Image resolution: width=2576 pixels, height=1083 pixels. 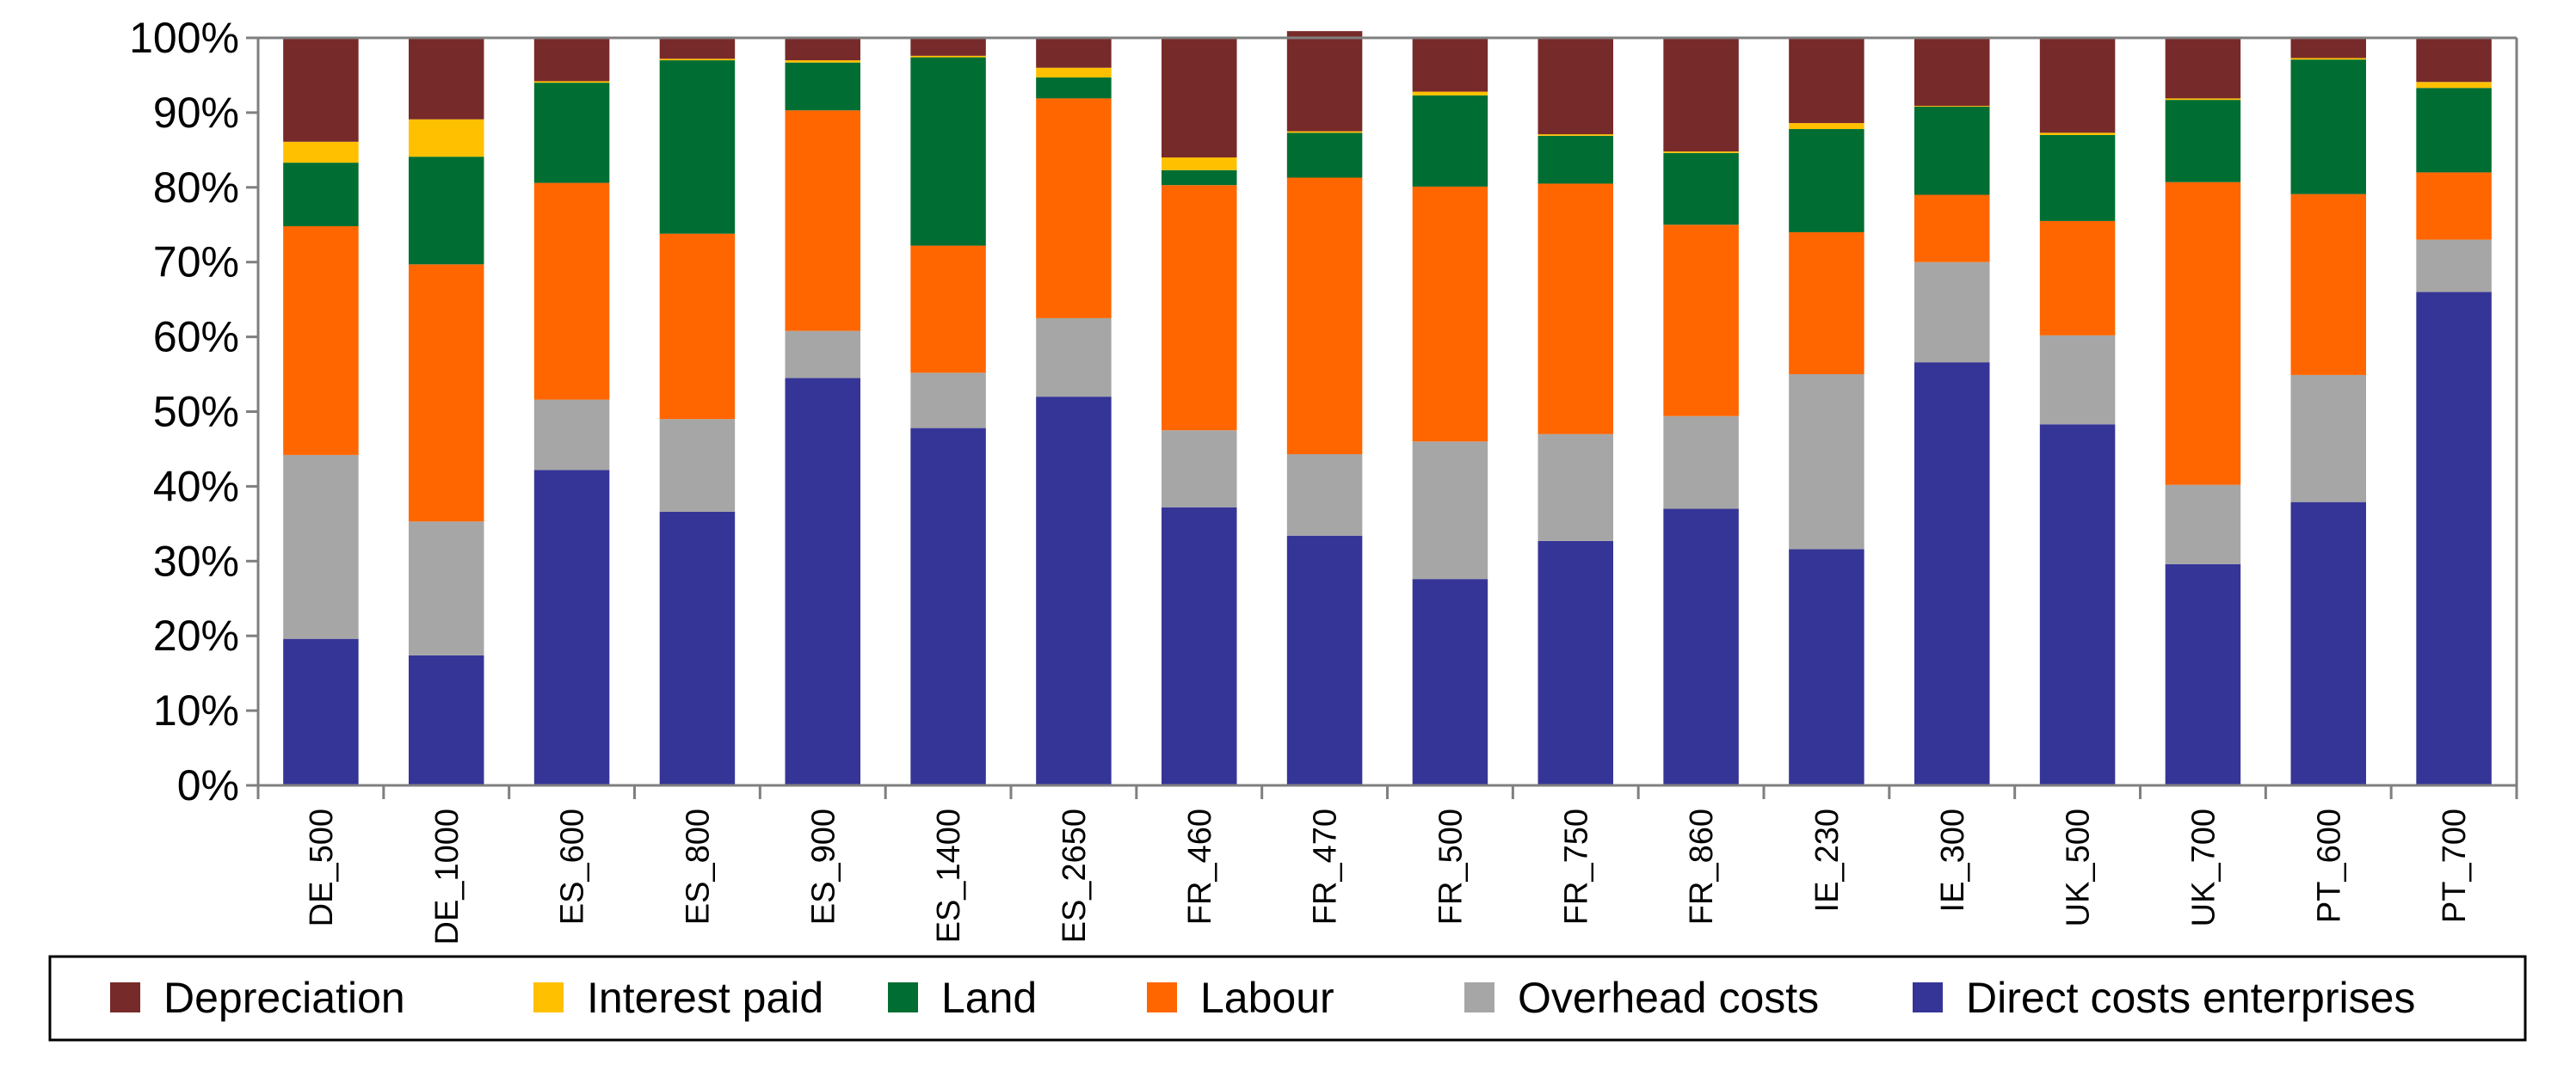 I want to click on y-tick-label: 20%, so click(x=196, y=636).